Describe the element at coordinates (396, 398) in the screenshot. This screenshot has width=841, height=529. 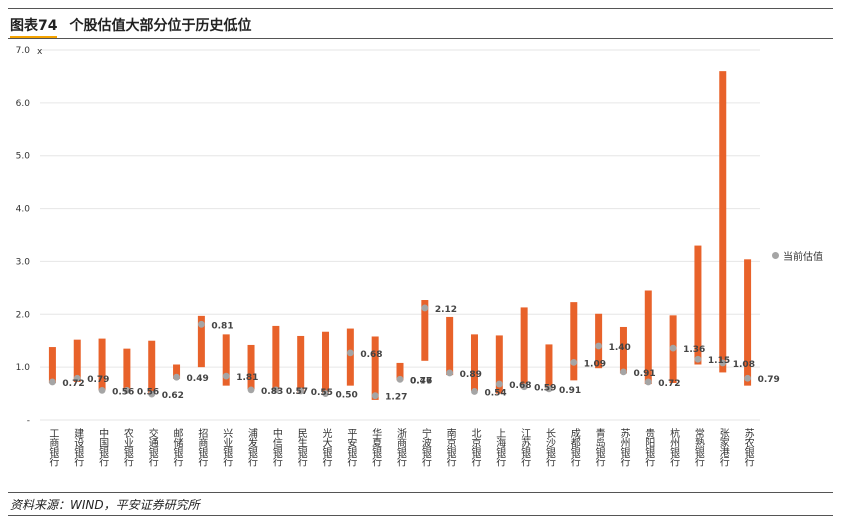
I see `value-label: 1.27` at that location.